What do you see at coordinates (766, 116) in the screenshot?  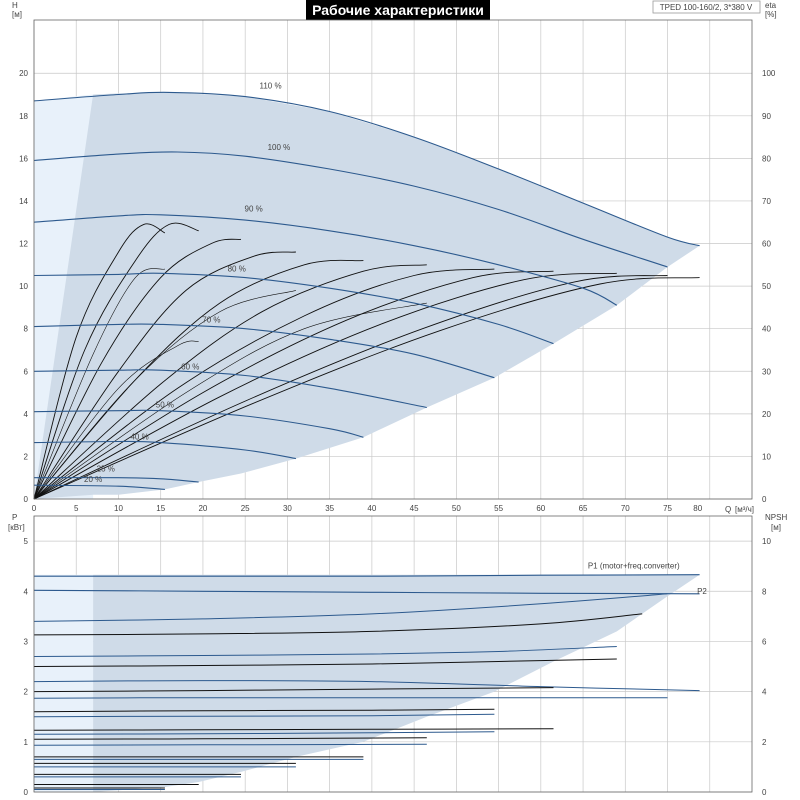 I see `head-y2-tick-label: 90` at bounding box center [766, 116].